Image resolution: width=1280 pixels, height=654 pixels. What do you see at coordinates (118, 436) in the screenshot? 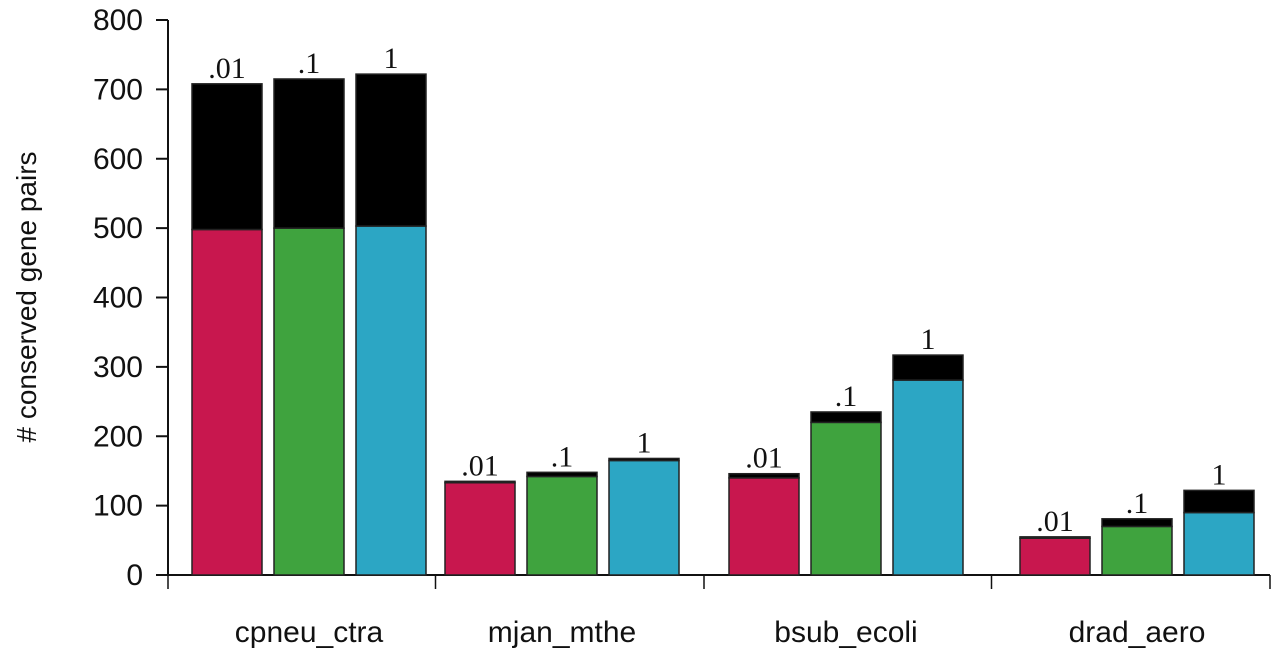
I see `y-tick-label: 200` at bounding box center [118, 436].